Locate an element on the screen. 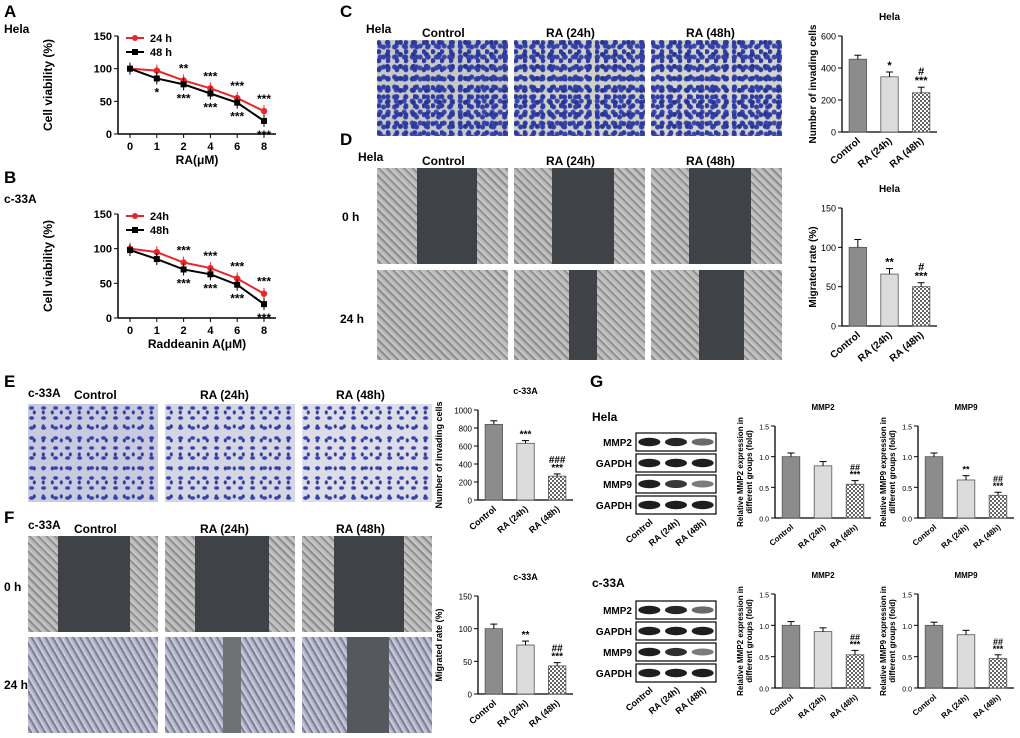 This screenshot has height=738, width=1020. panel-c-image-ra24 is located at coordinates (579, 88).